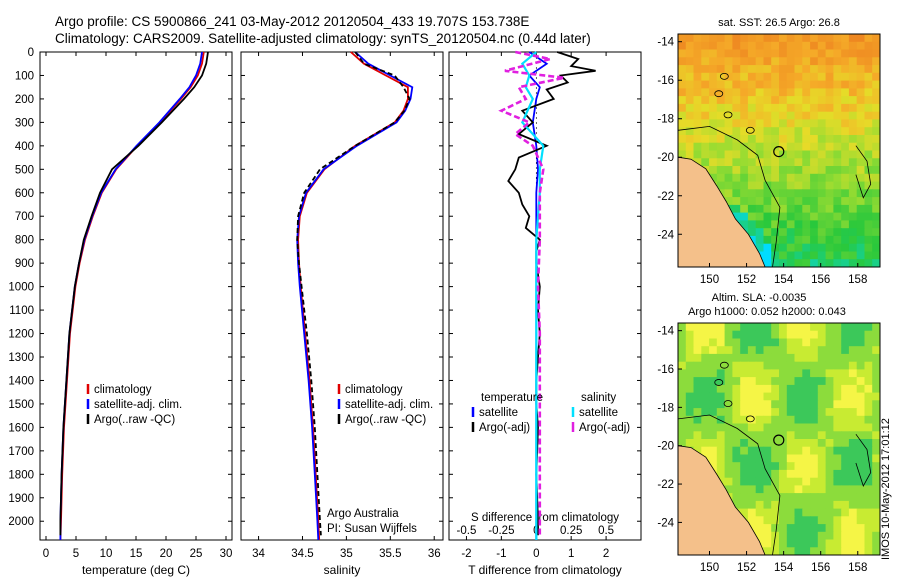 This screenshot has width=900, height=580. What do you see at coordinates (21, 358) in the screenshot?
I see `y-tick-label: 1300` at bounding box center [21, 358].